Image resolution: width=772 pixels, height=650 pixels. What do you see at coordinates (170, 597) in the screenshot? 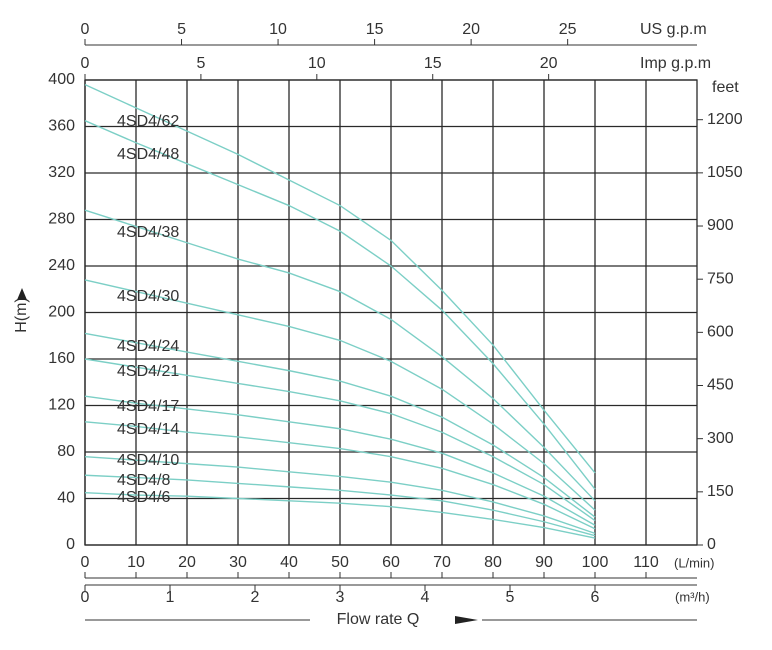
I see `x2-tick-label: 1` at bounding box center [170, 597].